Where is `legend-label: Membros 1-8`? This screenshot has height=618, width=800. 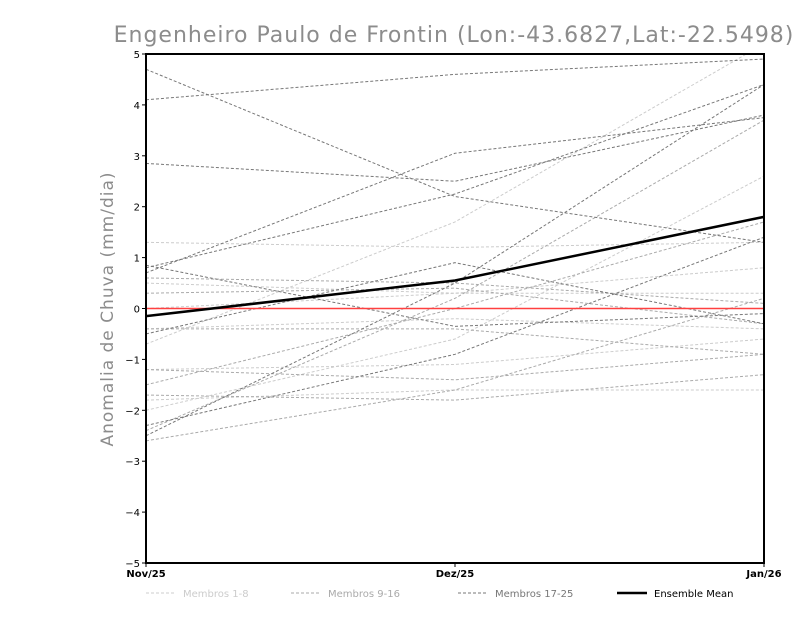
legend-label: Membros 1-8 is located at coordinates (216, 594).